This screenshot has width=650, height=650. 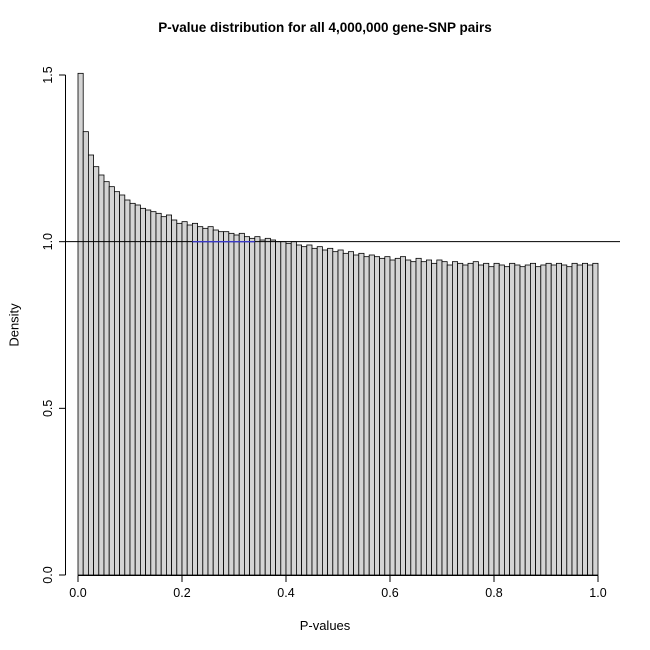 I want to click on y-tick-label: 0.0, so click(x=48, y=574).